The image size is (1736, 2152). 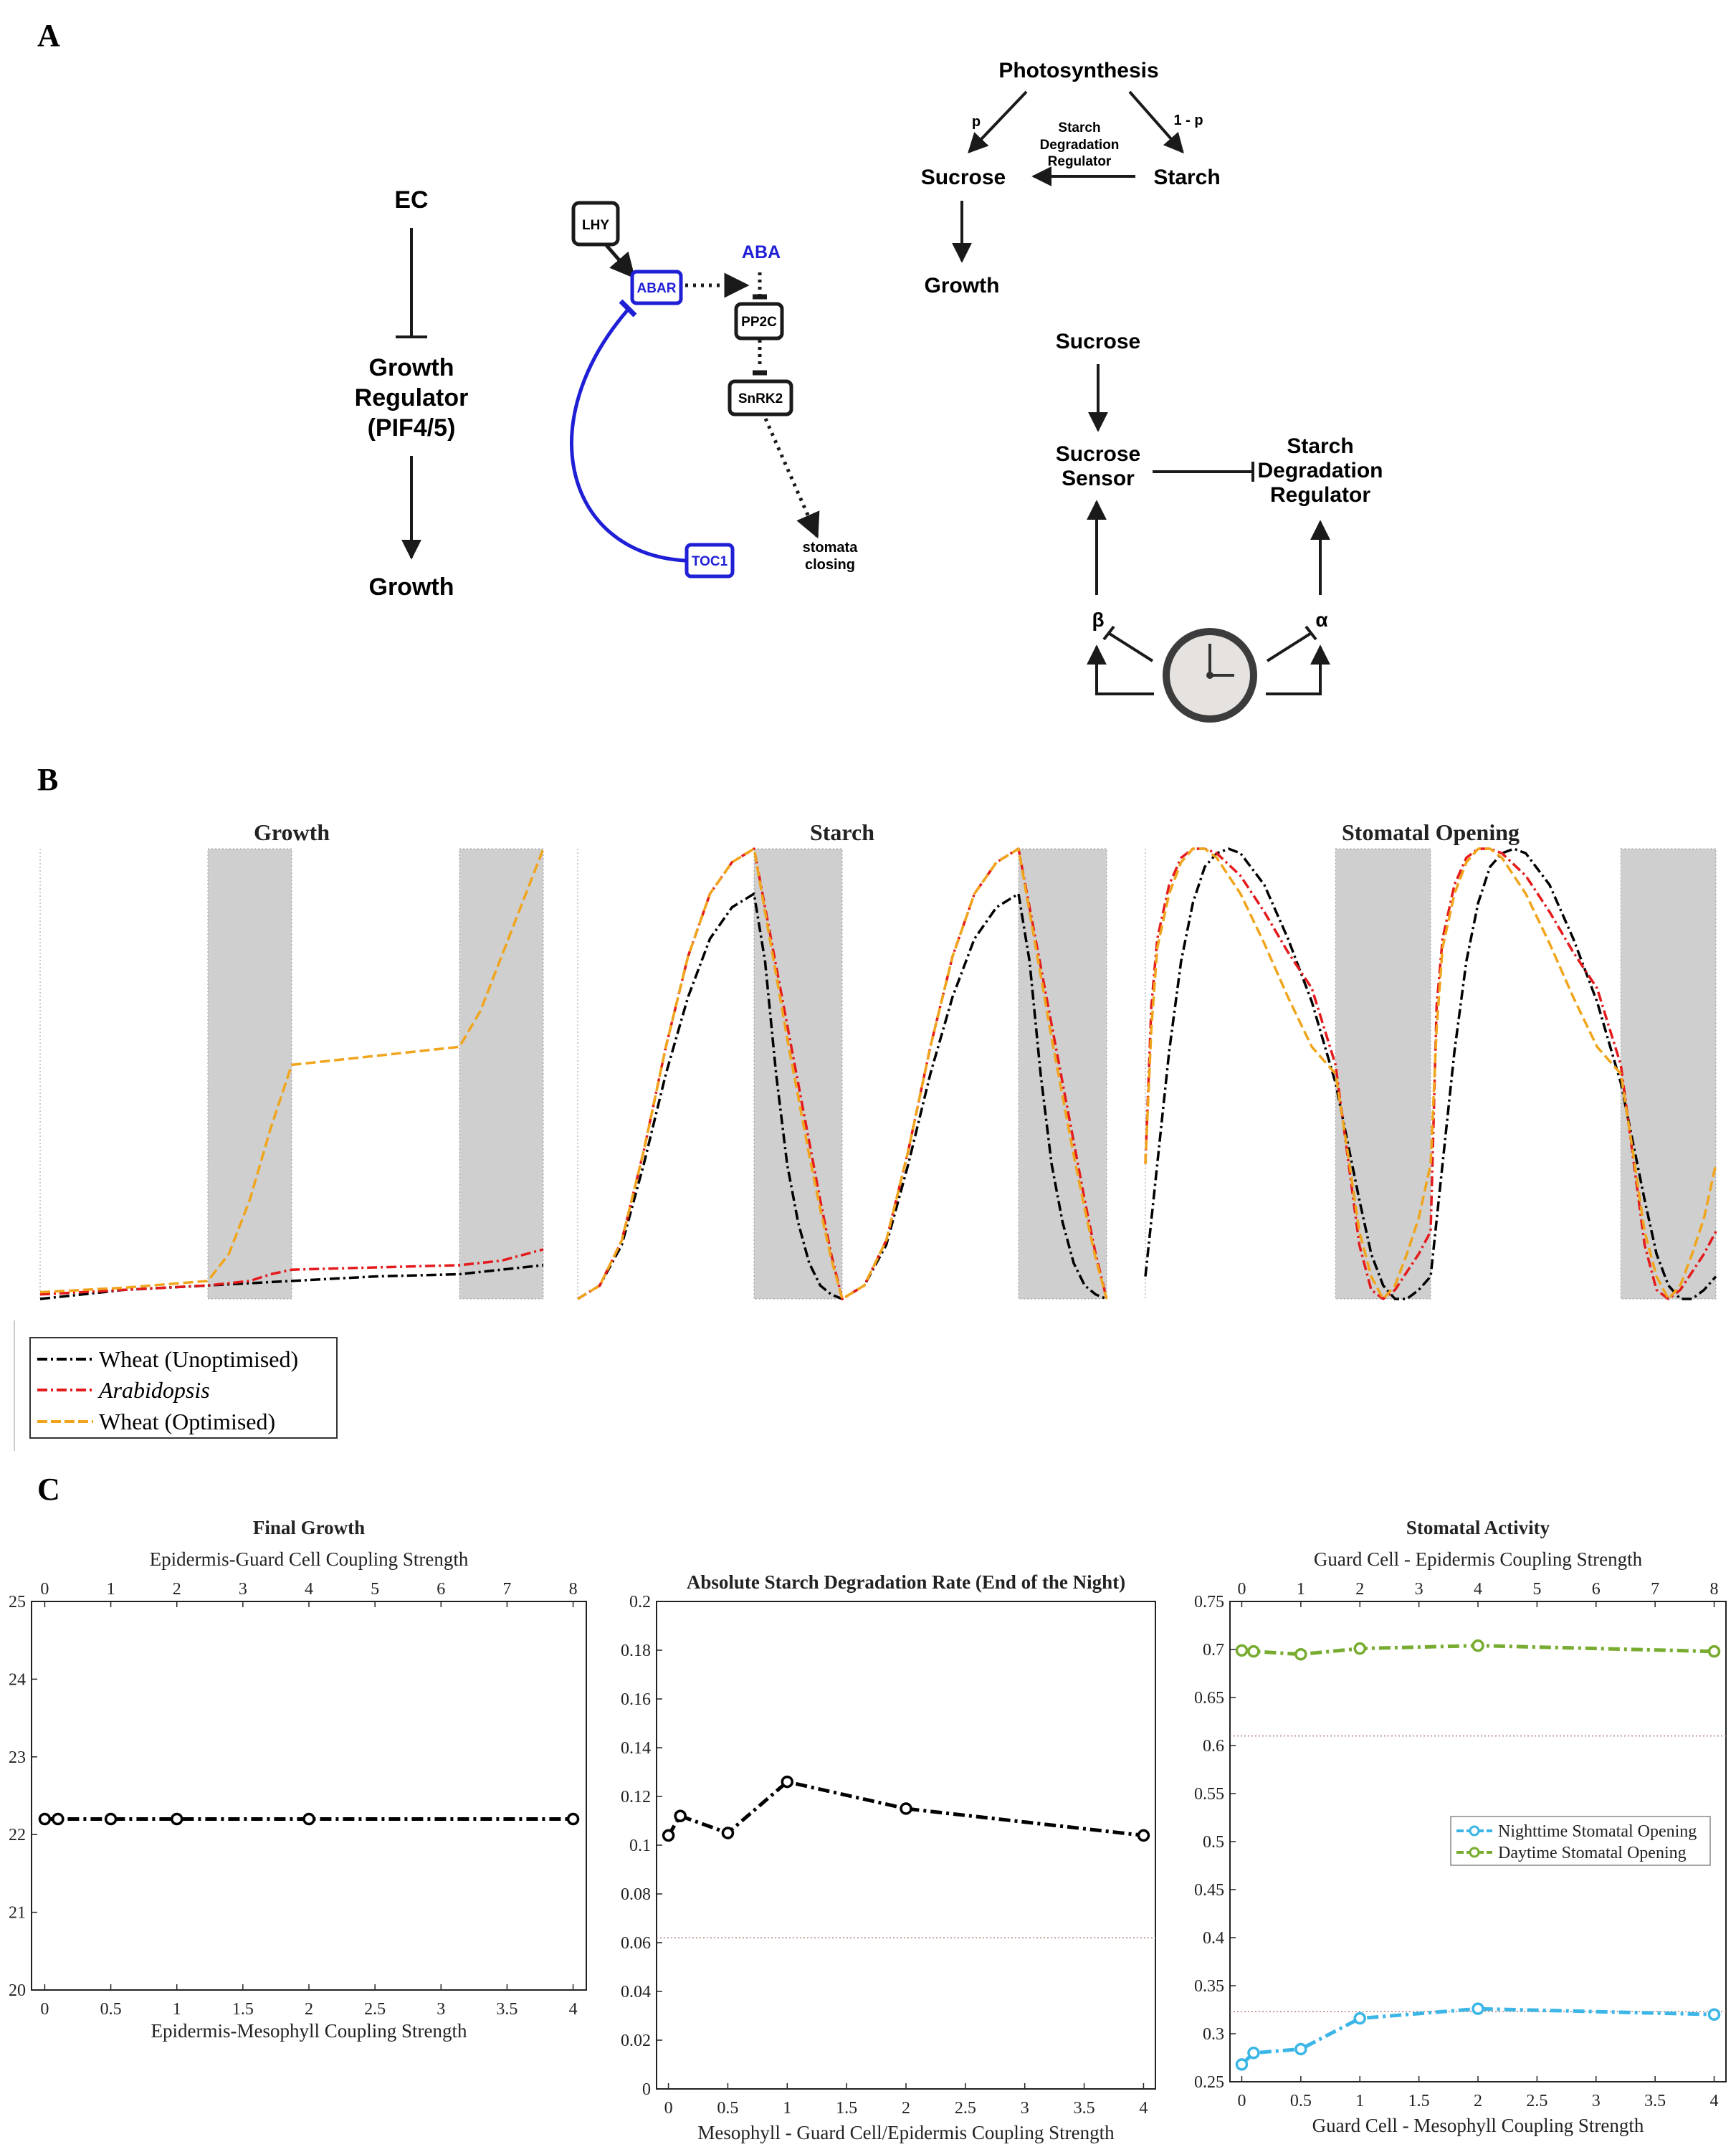 I want to click on stomatal_activity-top-tick-label-4: 4, so click(x=1478, y=1589).